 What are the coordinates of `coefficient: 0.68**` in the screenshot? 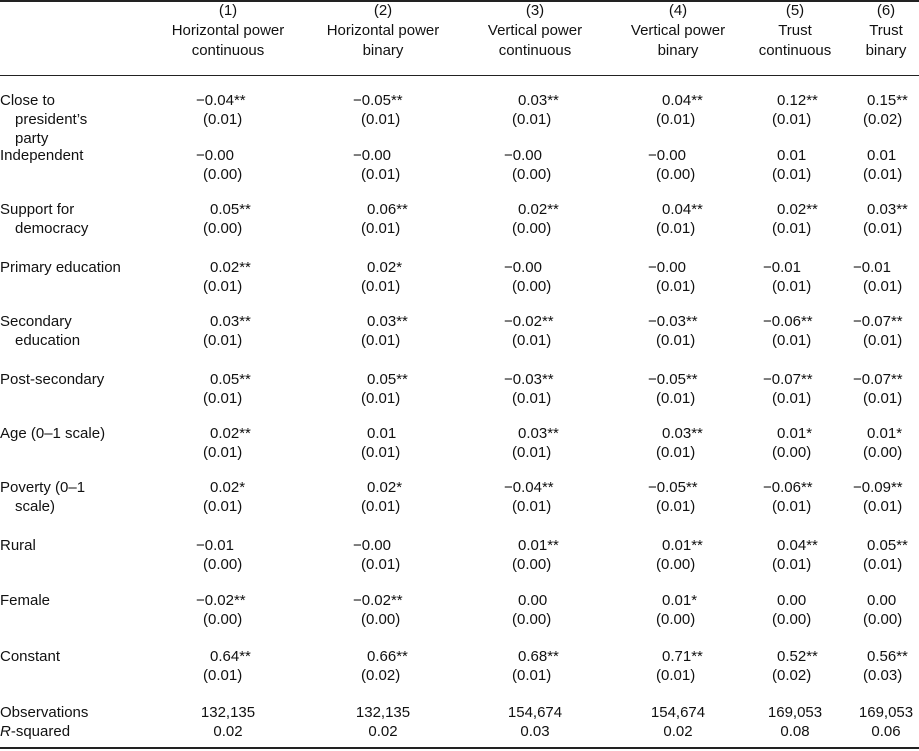 It's located at (538, 656).